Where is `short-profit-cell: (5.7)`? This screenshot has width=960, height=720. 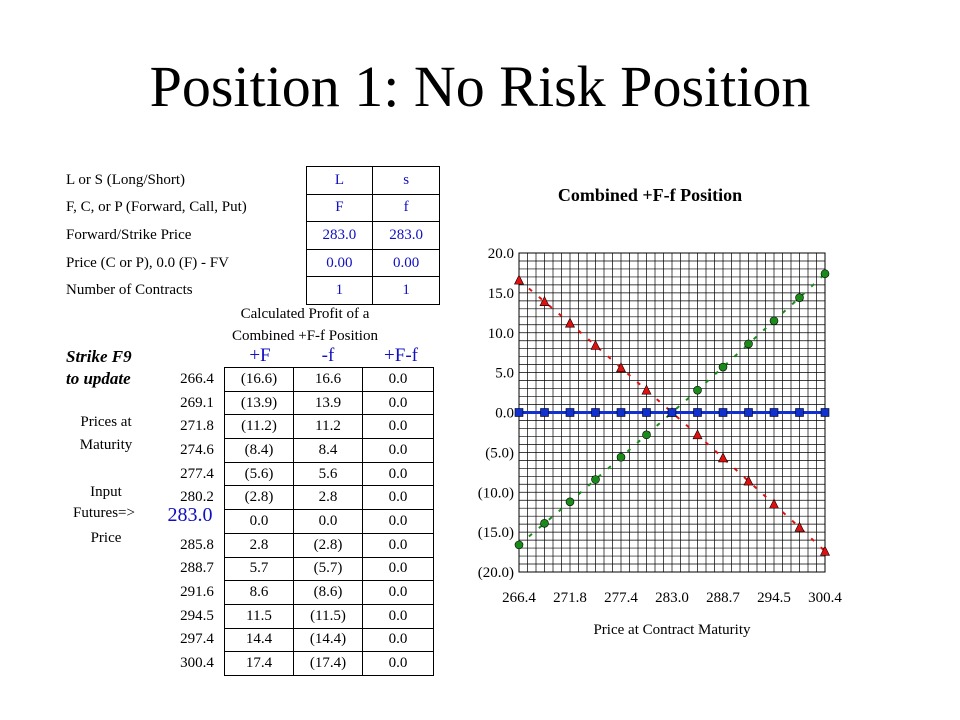
short-profit-cell: (5.7) is located at coordinates (328, 569).